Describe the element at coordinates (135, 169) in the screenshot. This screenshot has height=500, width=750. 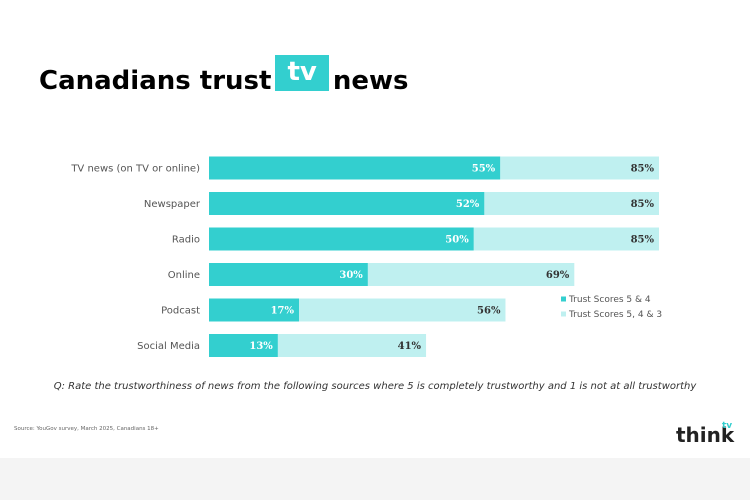
I see `category-label: TV news (on TV or online)` at that location.